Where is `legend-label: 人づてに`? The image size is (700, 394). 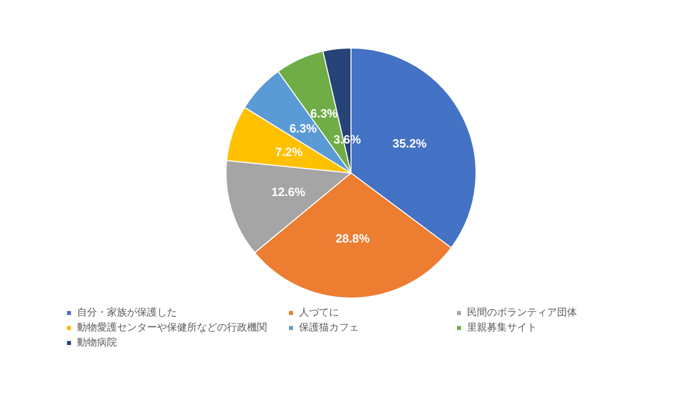 legend-label: 人づてに is located at coordinates (319, 313).